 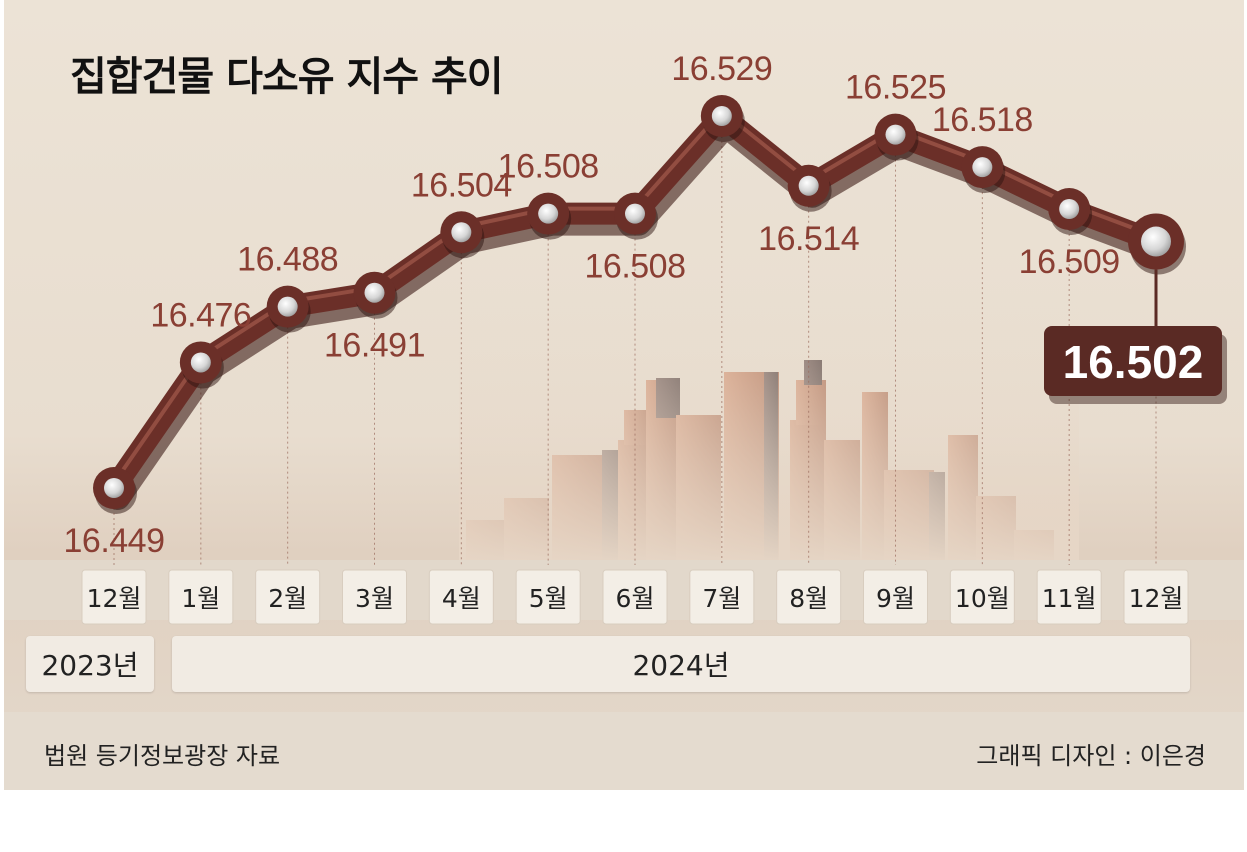 What do you see at coordinates (90, 664) in the screenshot?
I see `year-label-2023: 2023년` at bounding box center [90, 664].